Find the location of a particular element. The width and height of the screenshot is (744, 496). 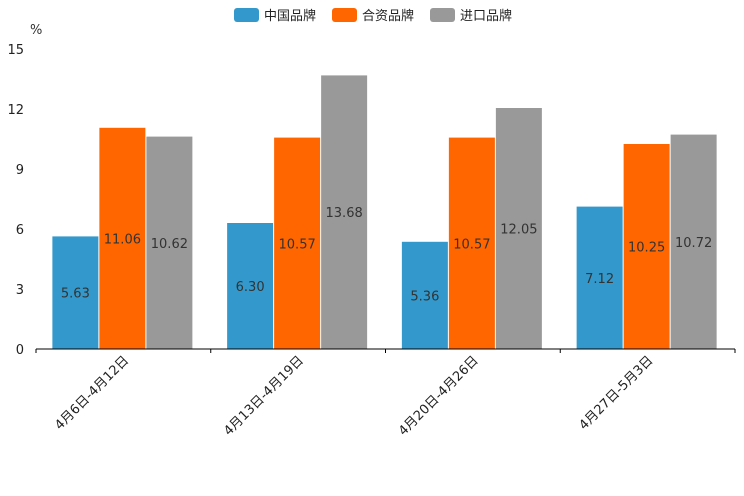

bar-value-label: 10.62 is located at coordinates (169, 244).